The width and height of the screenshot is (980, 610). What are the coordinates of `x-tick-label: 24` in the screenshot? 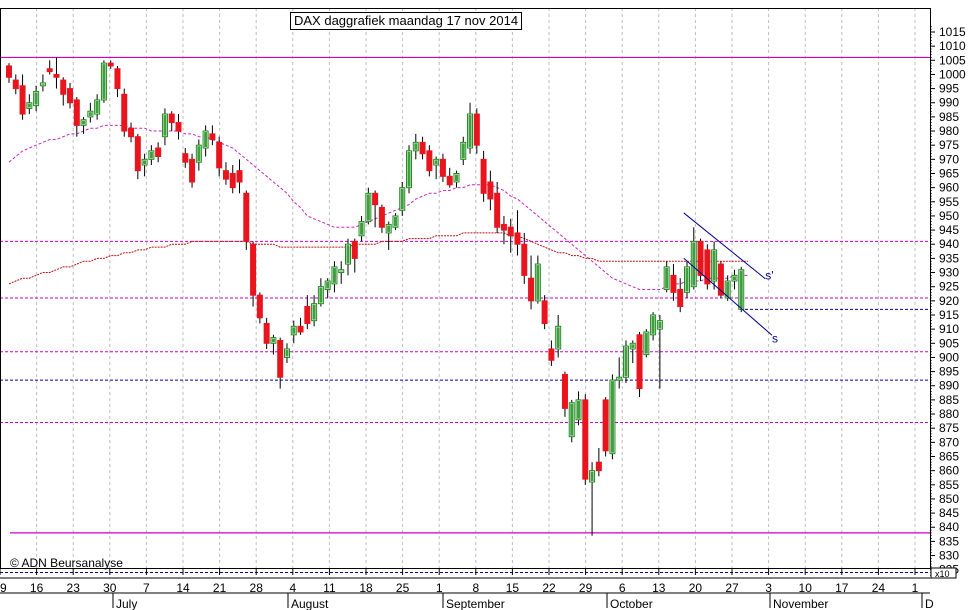 It's located at (879, 588).